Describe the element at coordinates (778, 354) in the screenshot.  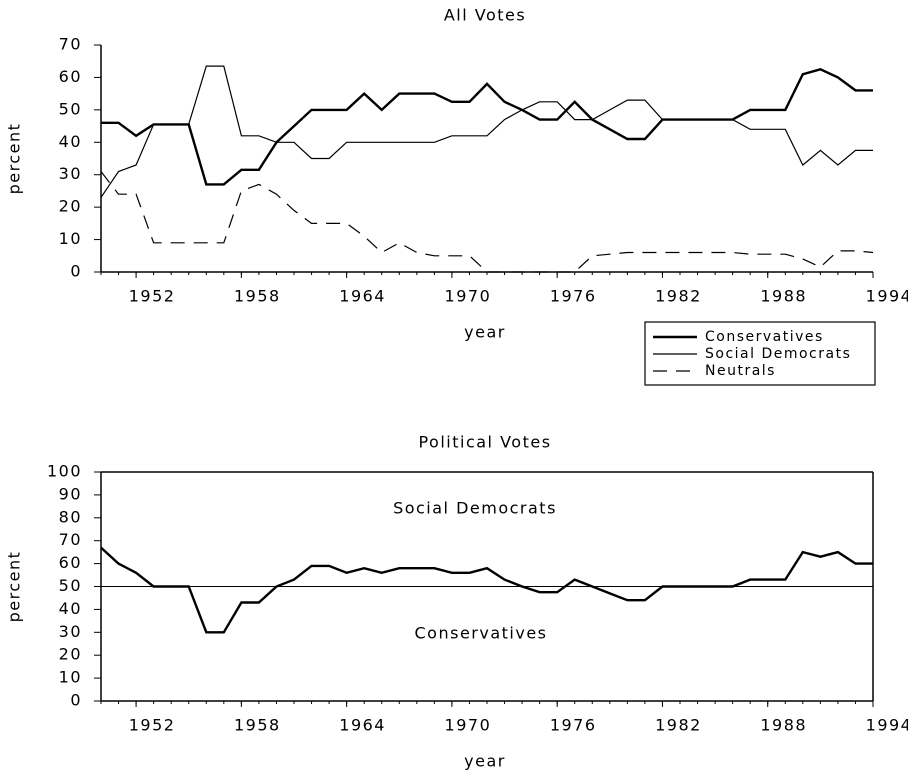
I see `legend-label: Social Democrats` at that location.